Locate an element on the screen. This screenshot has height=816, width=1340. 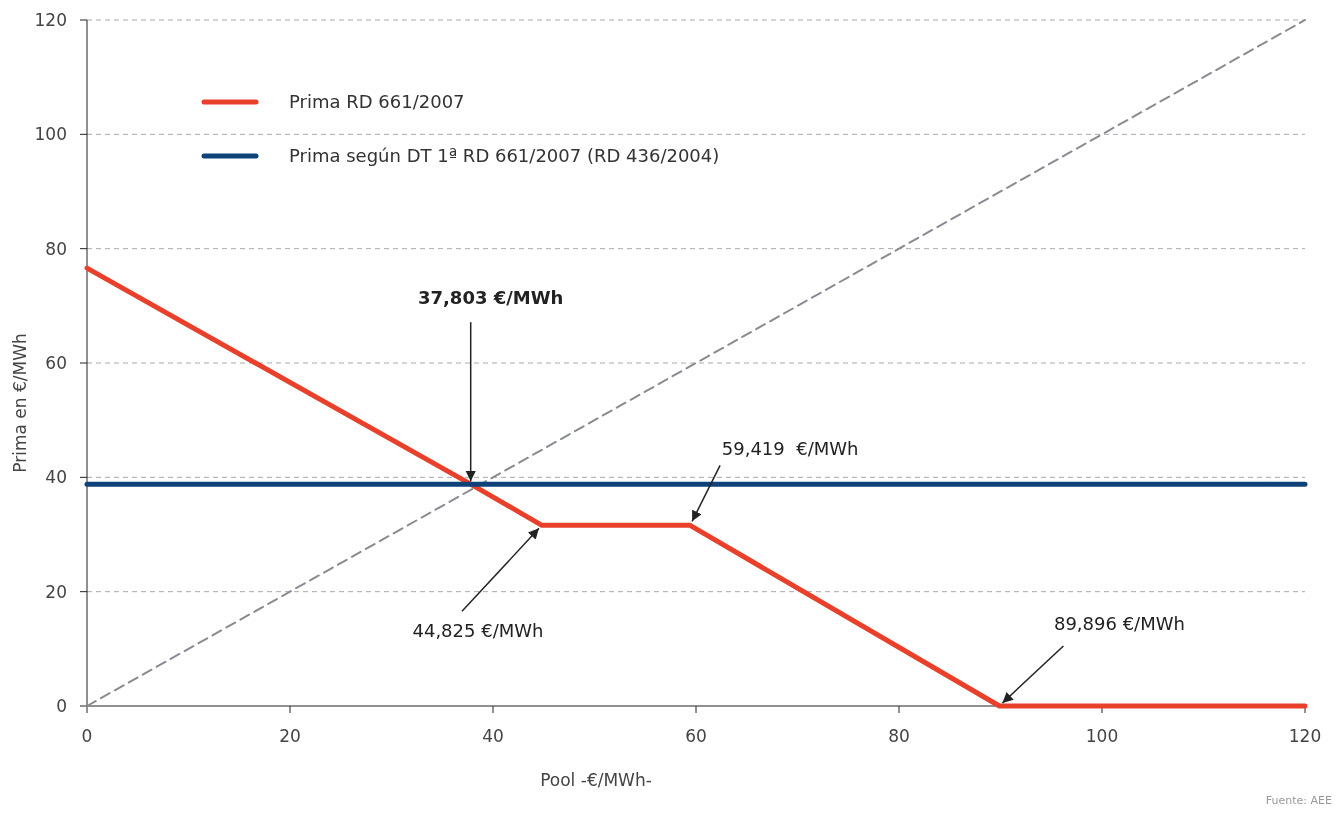
legend-label: Prima RD 661/2007 is located at coordinates (377, 102).